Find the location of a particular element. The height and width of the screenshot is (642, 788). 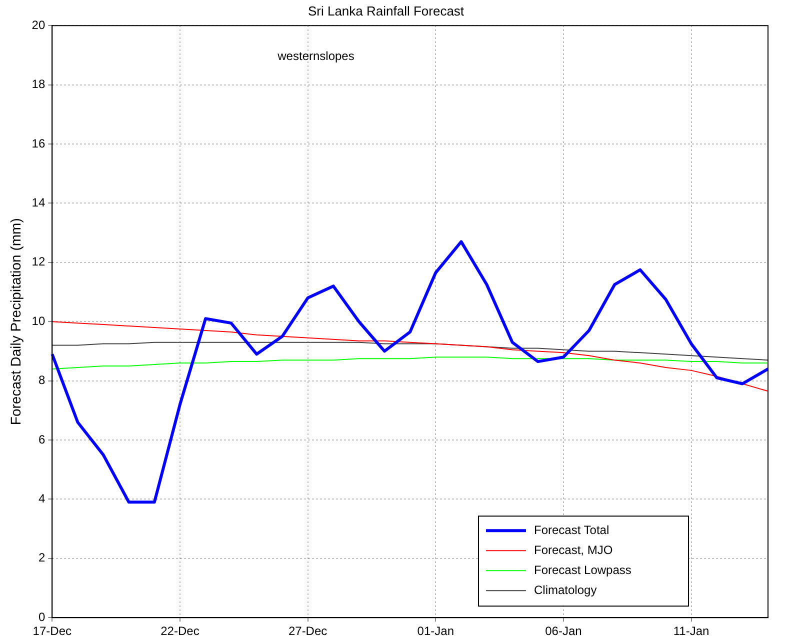

legend-label: Climatology is located at coordinates (565, 589).